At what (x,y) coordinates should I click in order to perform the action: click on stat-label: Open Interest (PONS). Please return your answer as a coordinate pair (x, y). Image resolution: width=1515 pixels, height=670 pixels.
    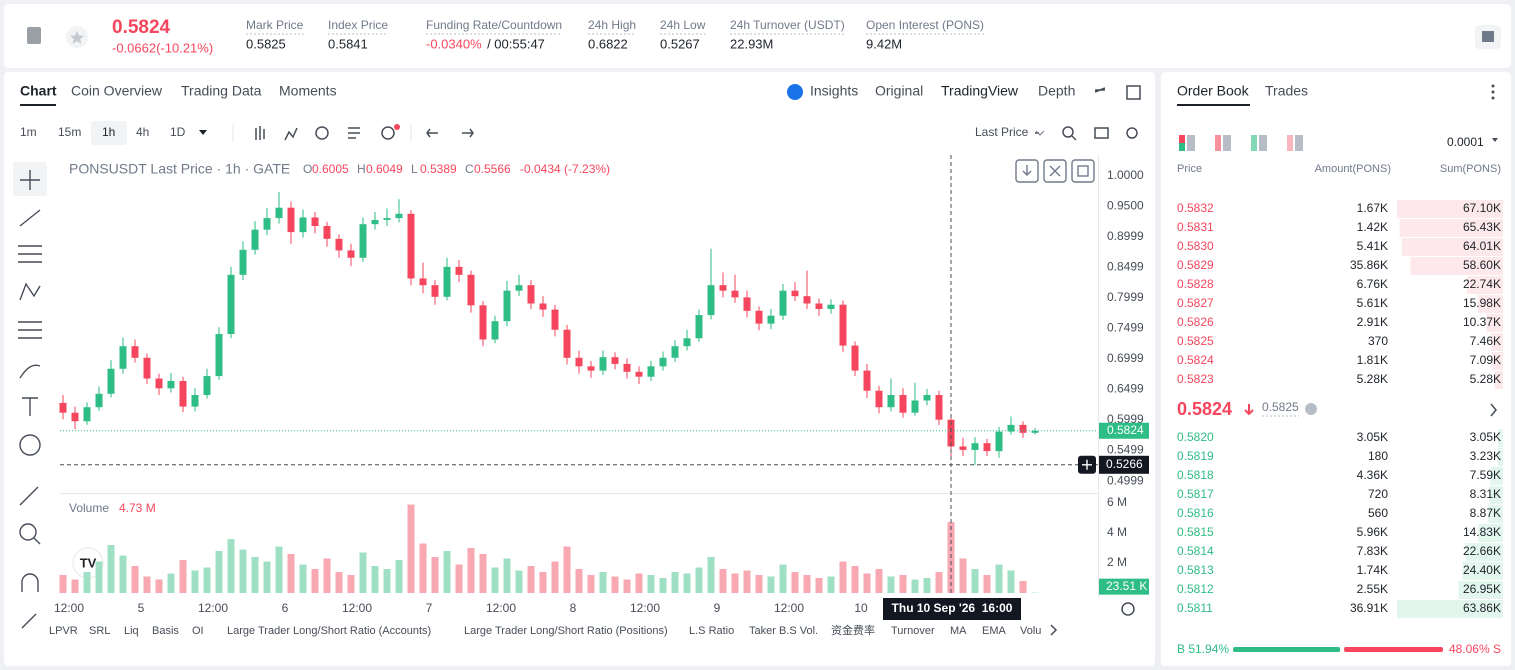
    Looking at the image, I should click on (925, 25).